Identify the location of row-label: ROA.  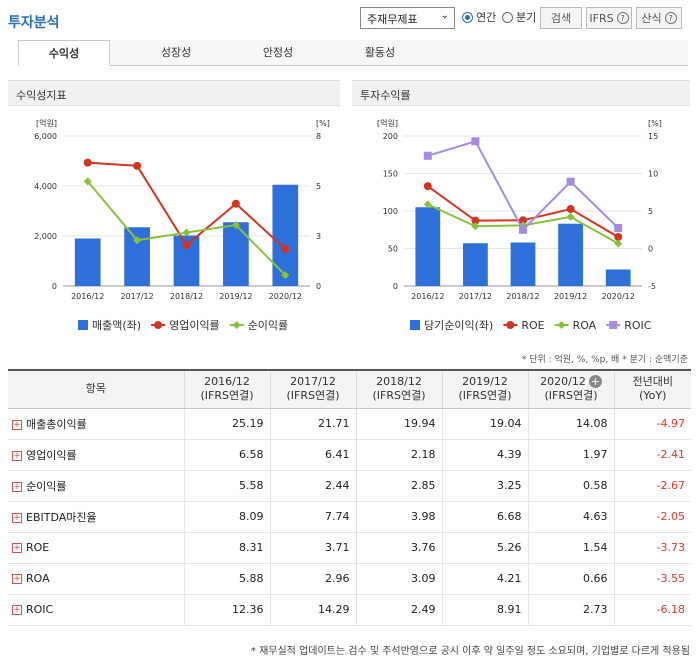
(38, 578).